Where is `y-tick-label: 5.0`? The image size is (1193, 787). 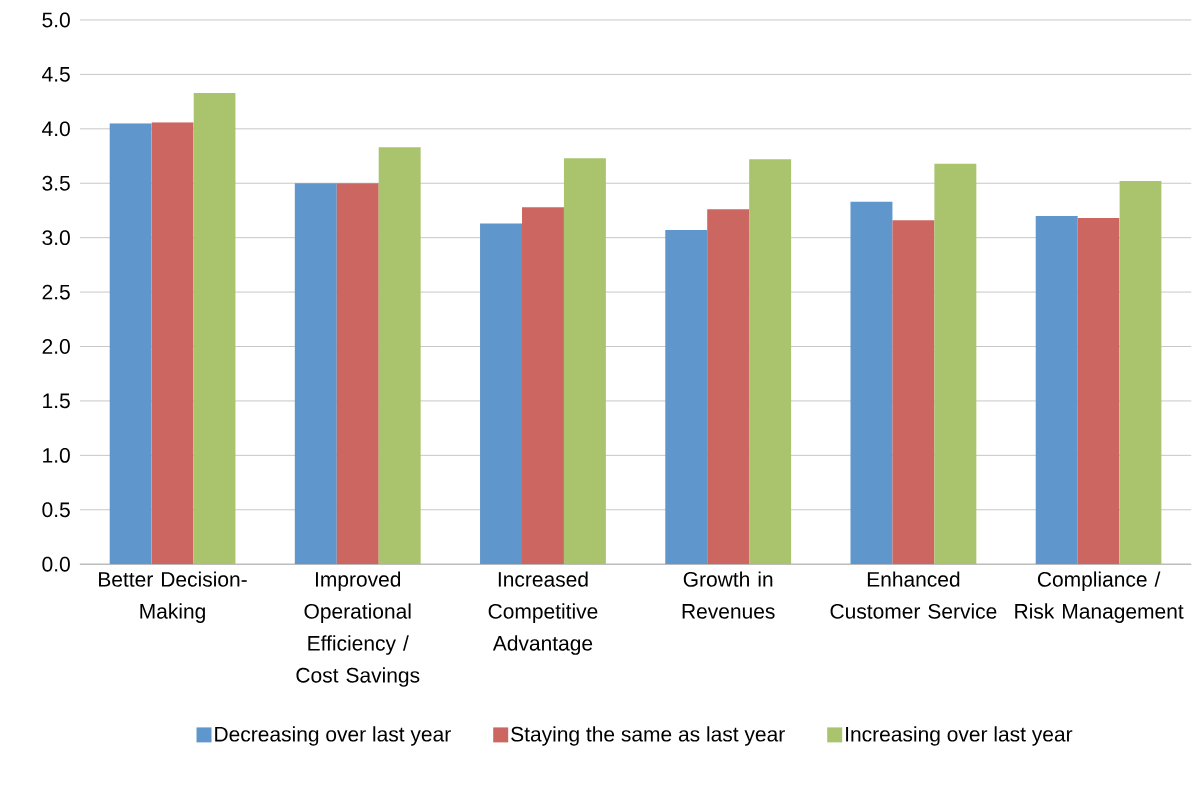 y-tick-label: 5.0 is located at coordinates (56, 20).